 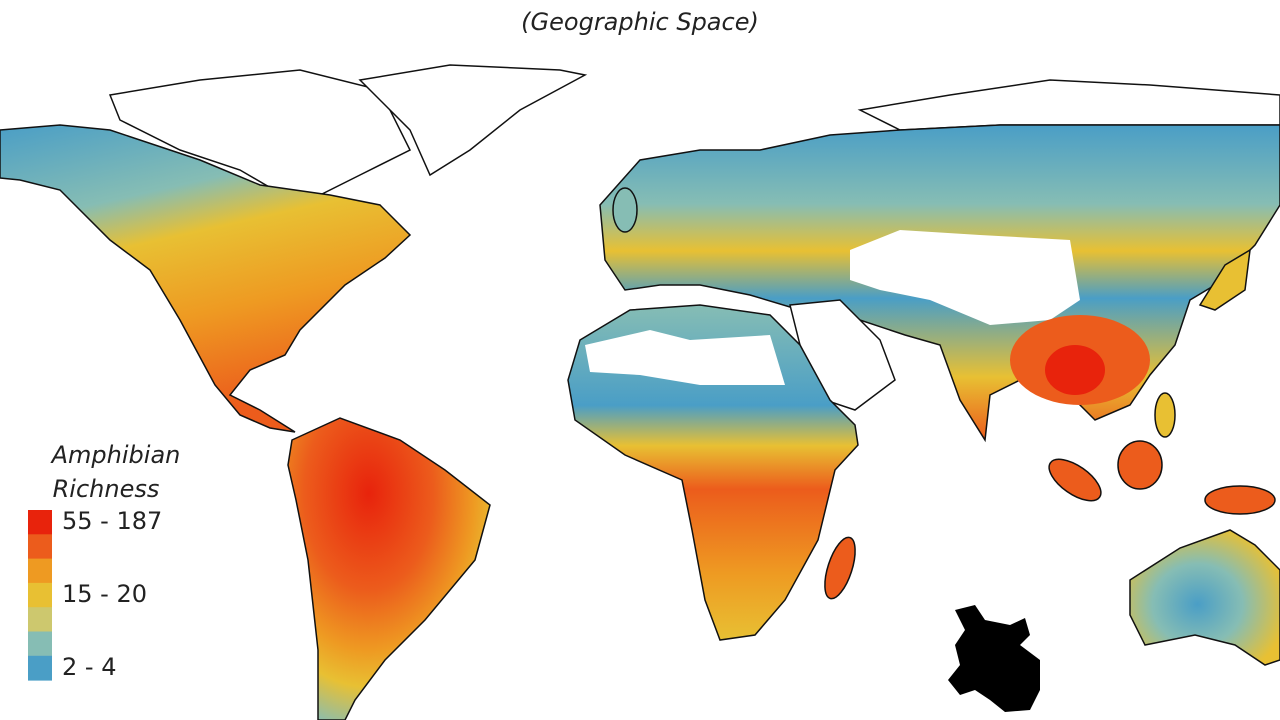 What do you see at coordinates (713, 472) in the screenshot?
I see `africa` at bounding box center [713, 472].